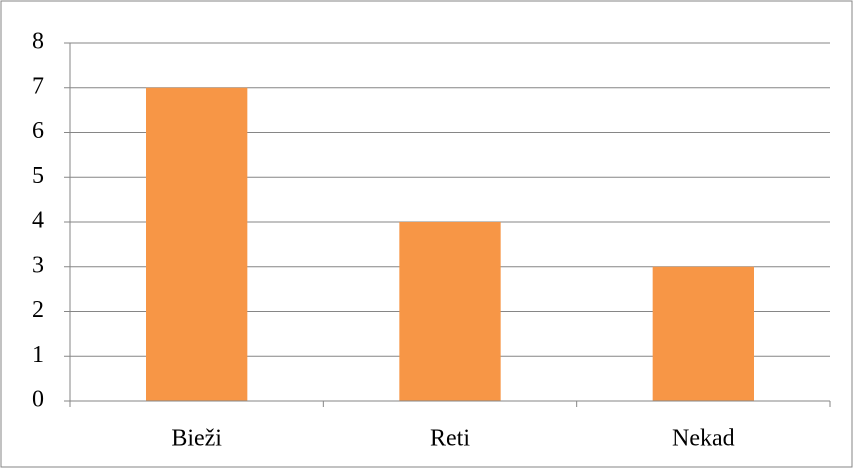 The width and height of the screenshot is (853, 468). I want to click on x-tick-label: Reti, so click(450, 439).